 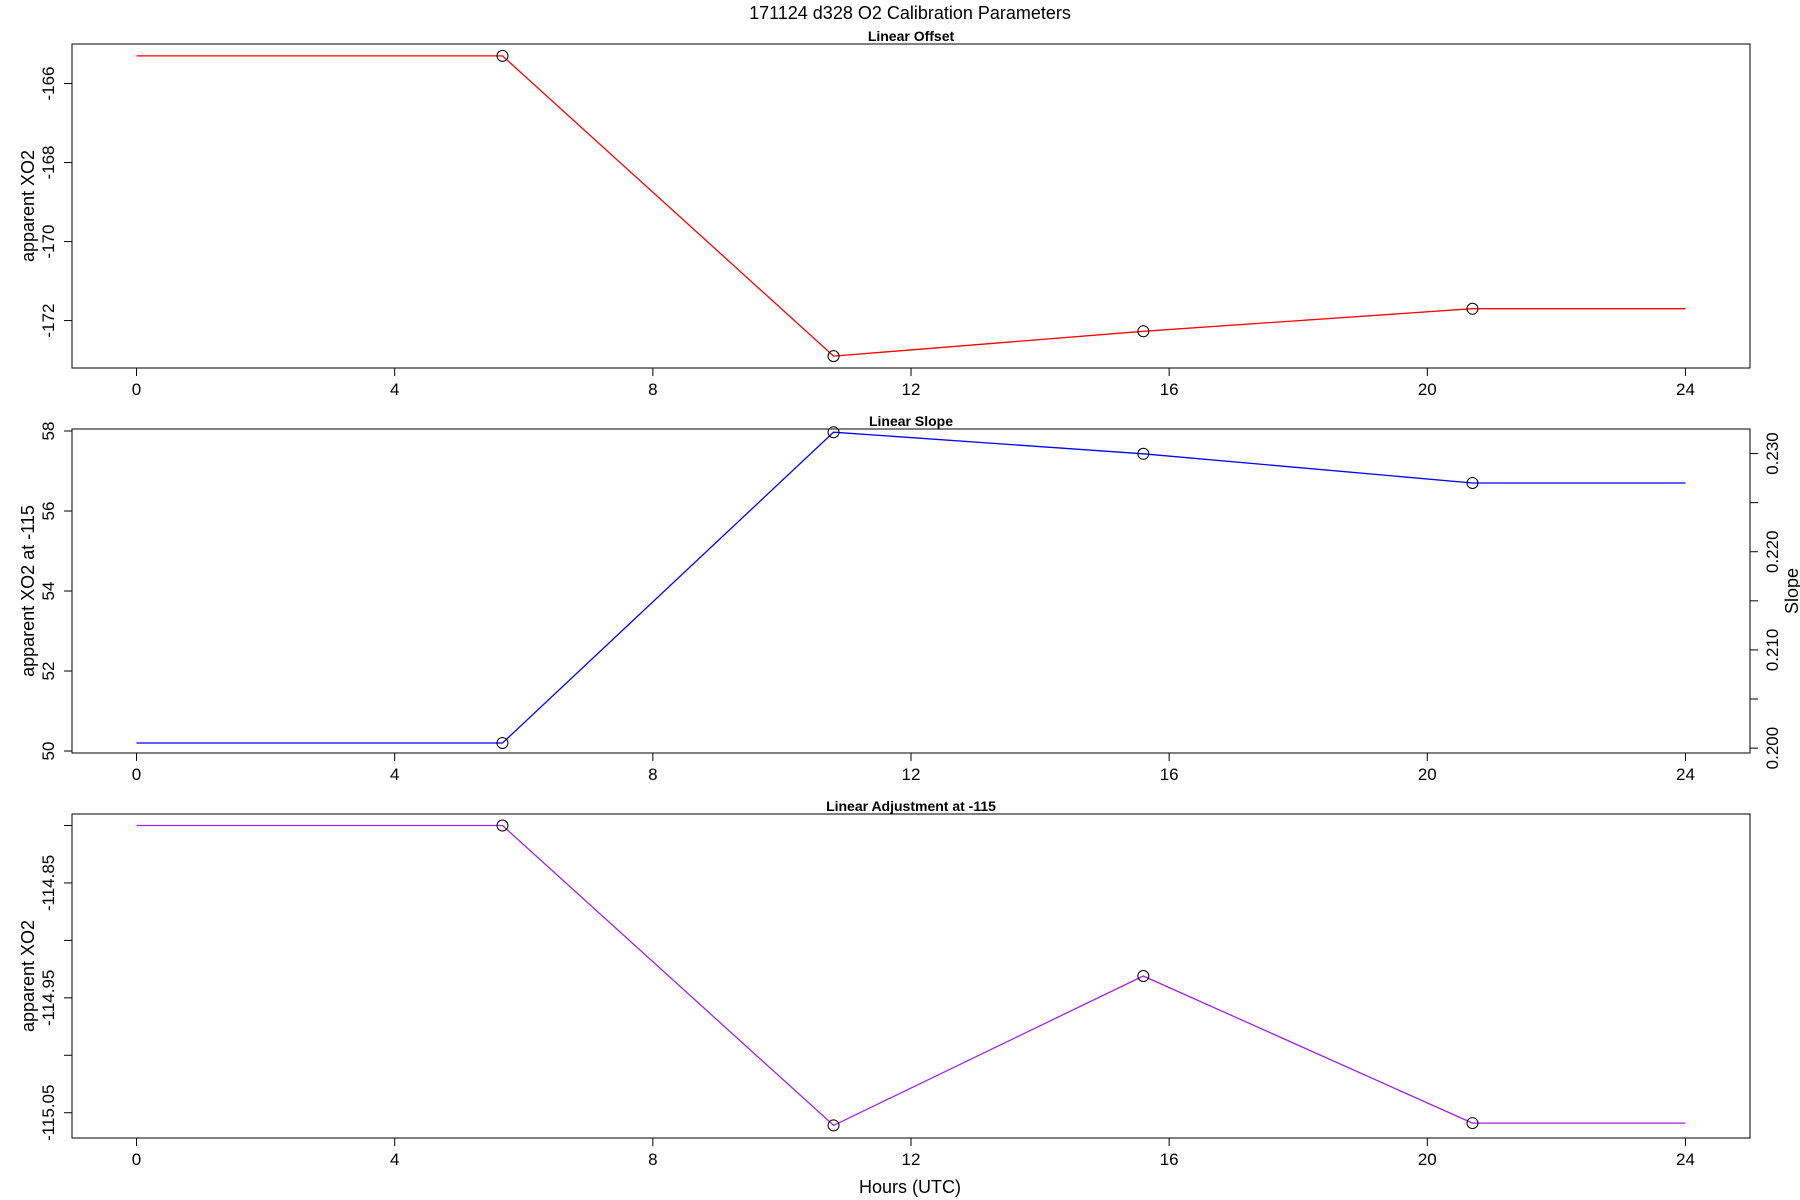 What do you see at coordinates (48, 998) in the screenshot?
I see `y-tick-label: -114.95` at bounding box center [48, 998].